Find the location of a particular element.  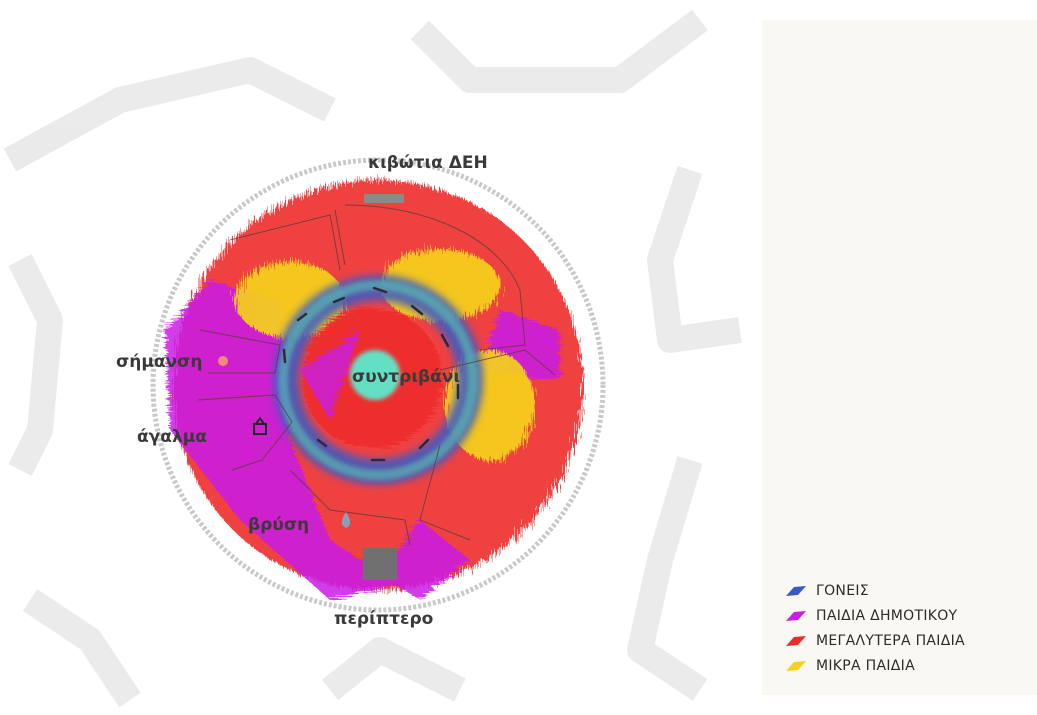

legend-label: ΜΕΓΑΛΥΤΕΡΑ ΠΑΙΔΙΑ is located at coordinates (890, 640).